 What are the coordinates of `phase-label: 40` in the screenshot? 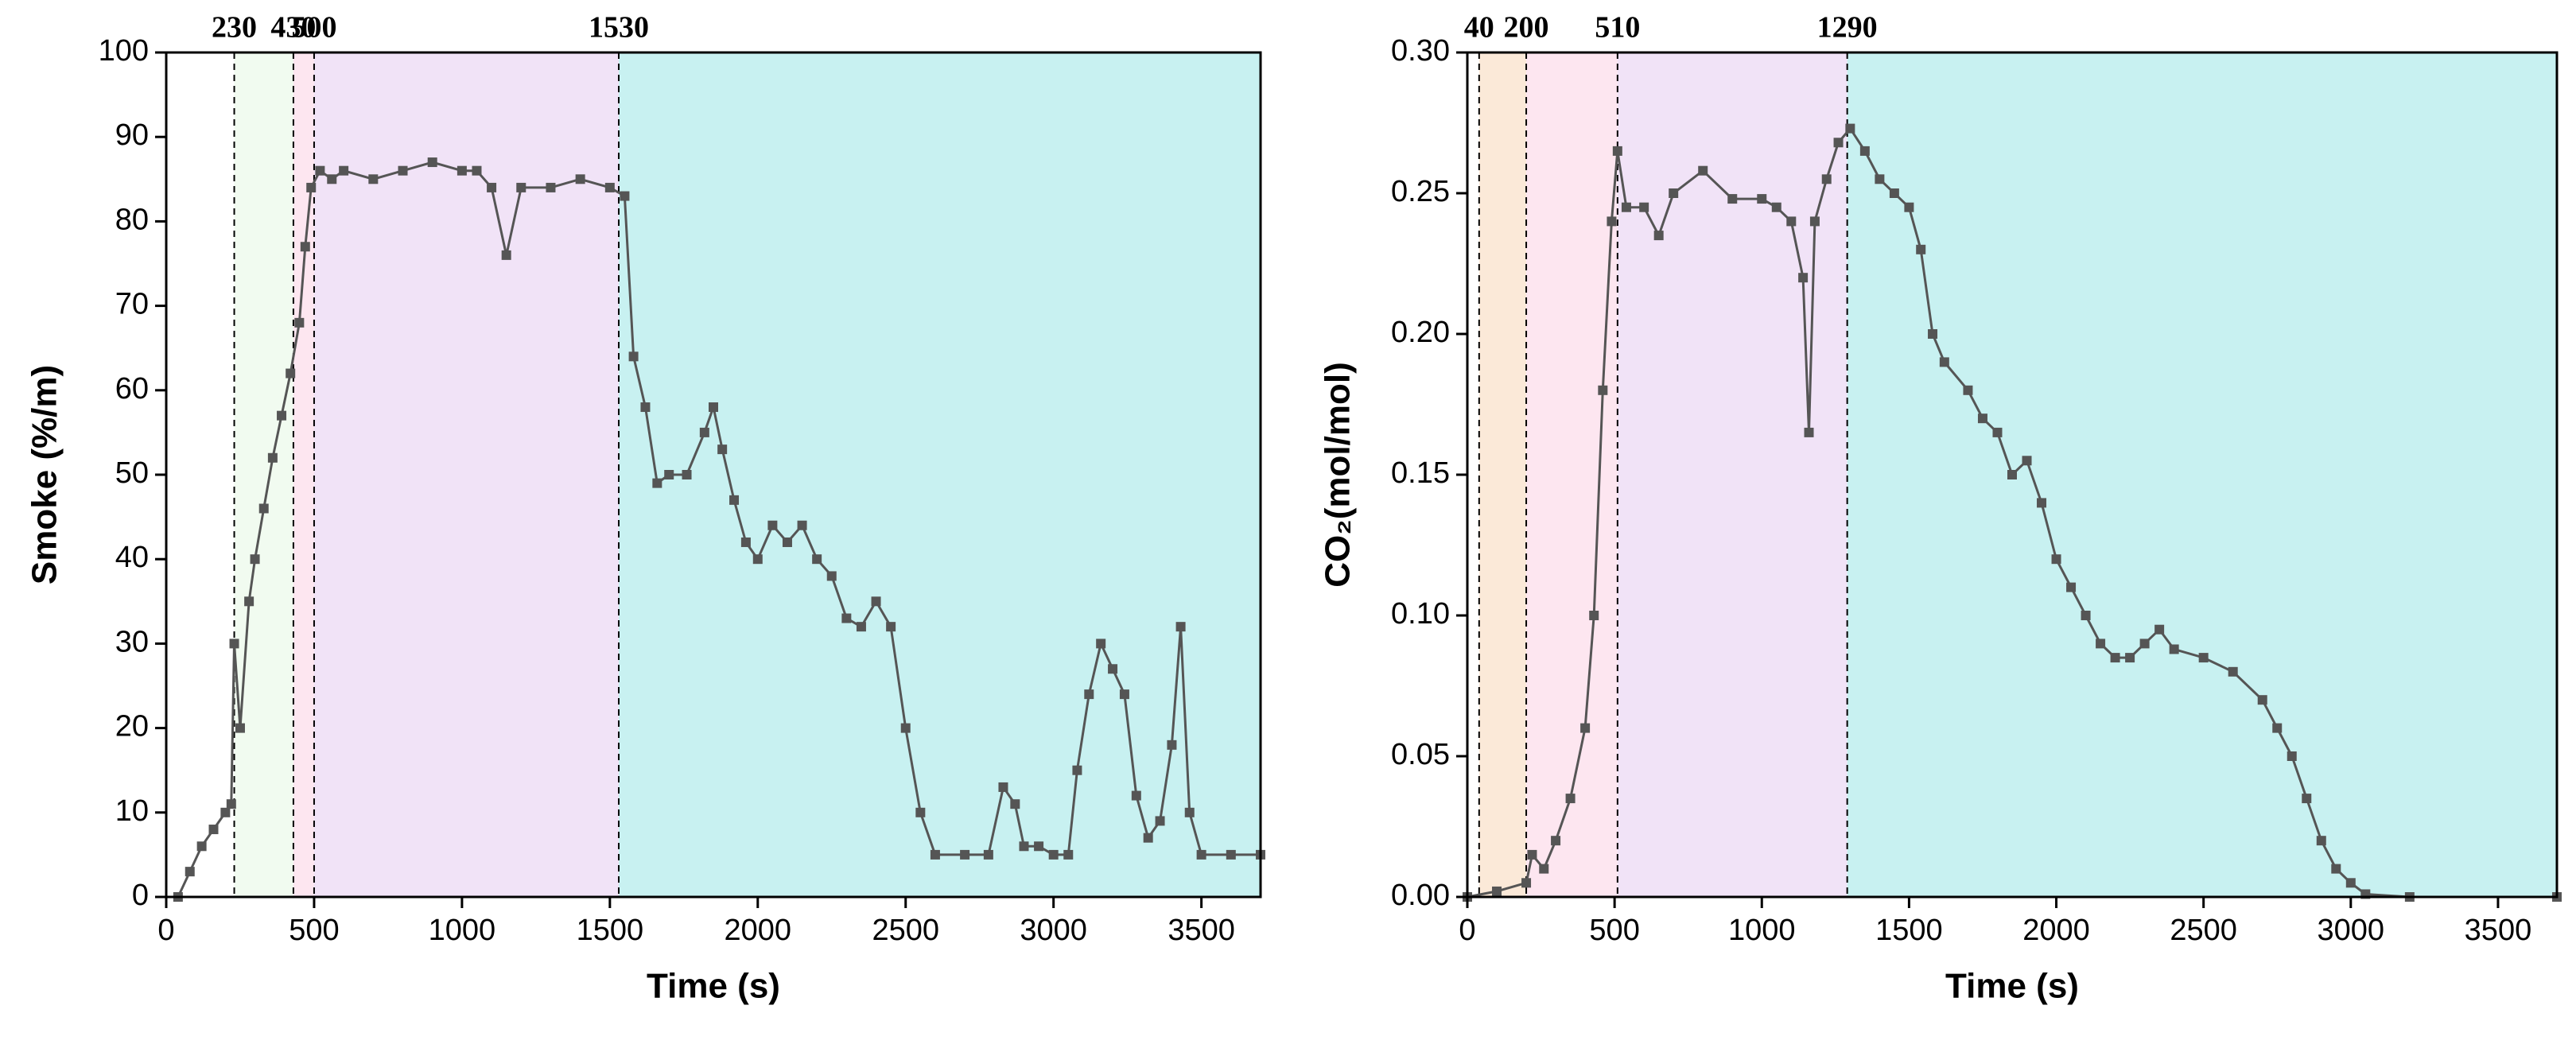 It's located at (1479, 28).